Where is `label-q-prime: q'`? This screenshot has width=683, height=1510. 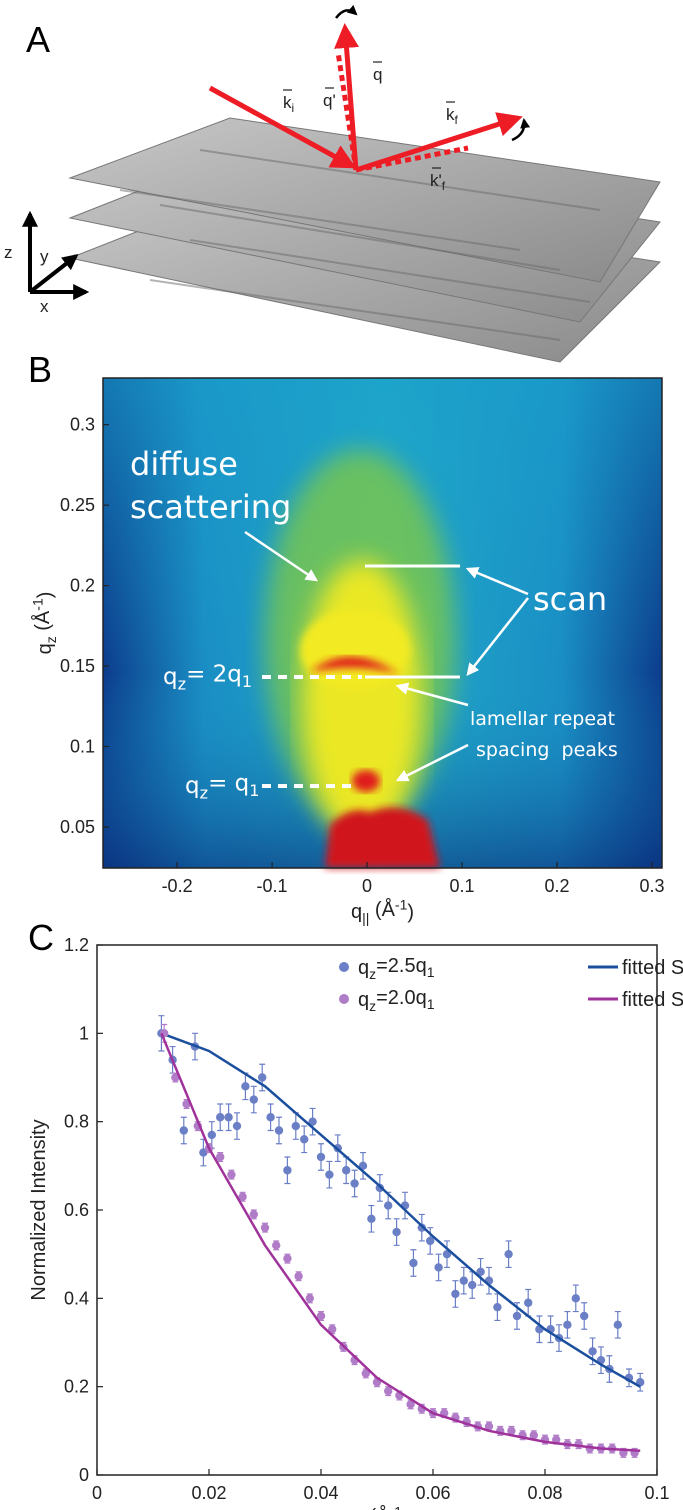 label-q-prime: q' is located at coordinates (329, 100).